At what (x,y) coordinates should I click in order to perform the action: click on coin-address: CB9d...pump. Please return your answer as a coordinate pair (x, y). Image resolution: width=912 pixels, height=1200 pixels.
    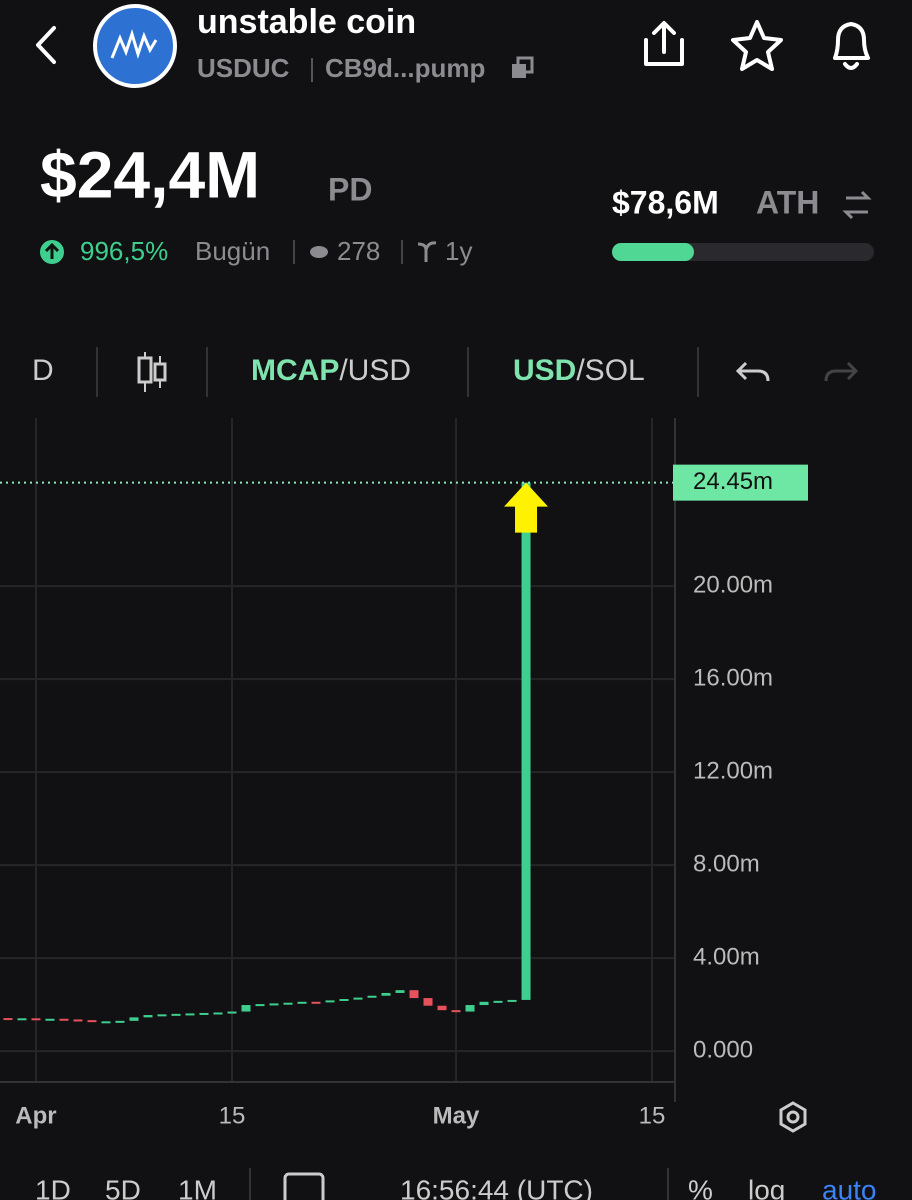
    Looking at the image, I should click on (405, 68).